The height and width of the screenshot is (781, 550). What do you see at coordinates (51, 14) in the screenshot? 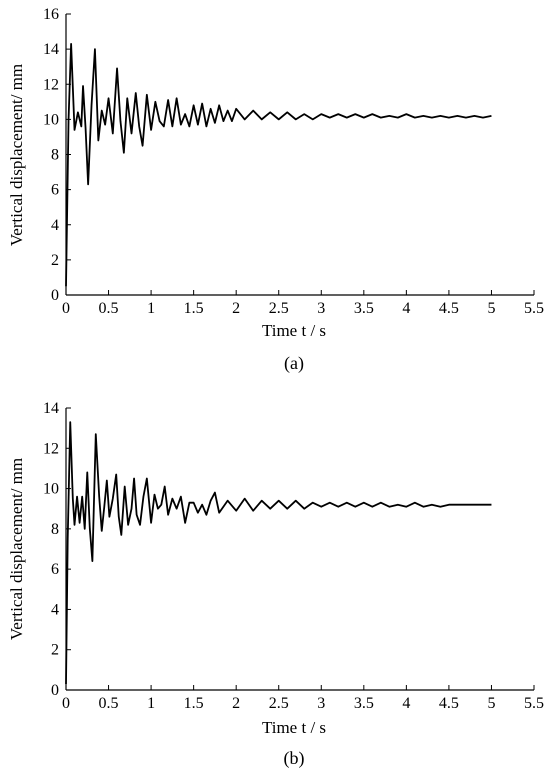
I see `y-tick-label: 16` at bounding box center [51, 14].